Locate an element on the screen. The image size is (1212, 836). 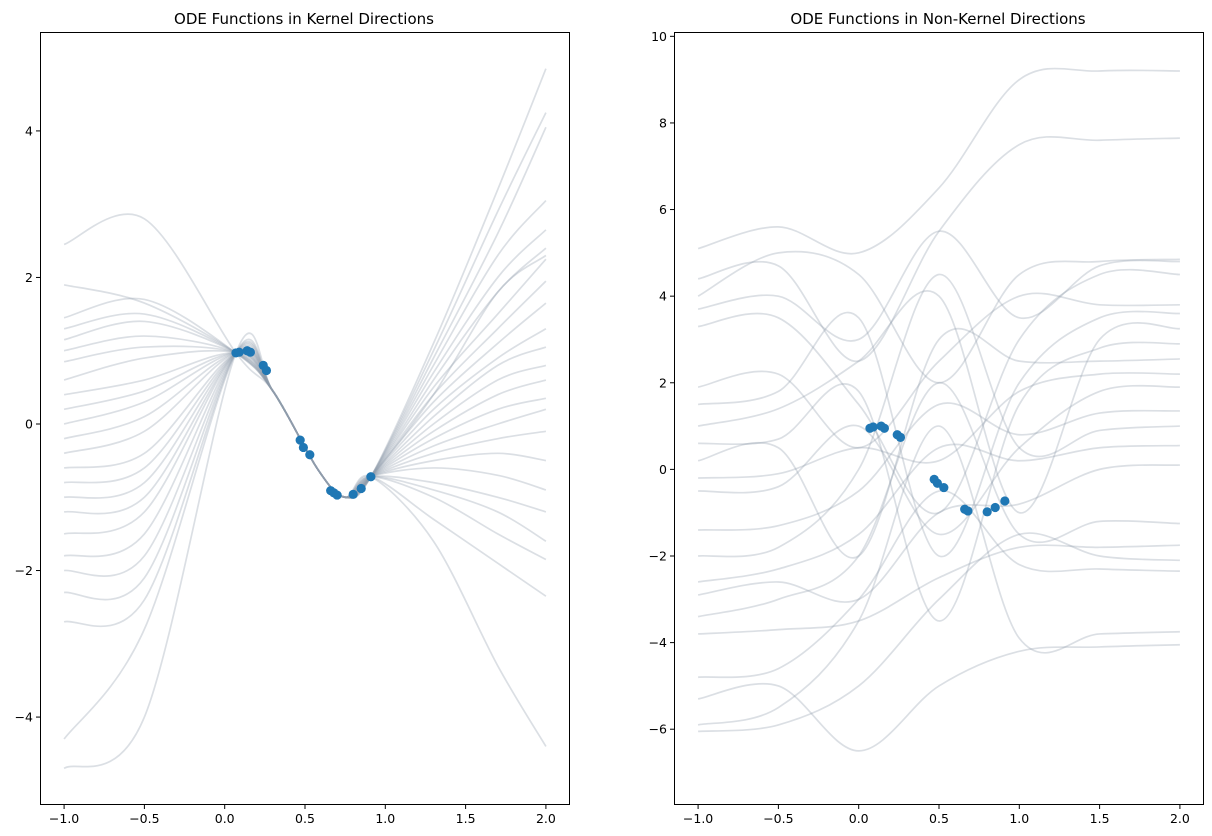
y-tick-label: −6 is located at coordinates (658, 729).